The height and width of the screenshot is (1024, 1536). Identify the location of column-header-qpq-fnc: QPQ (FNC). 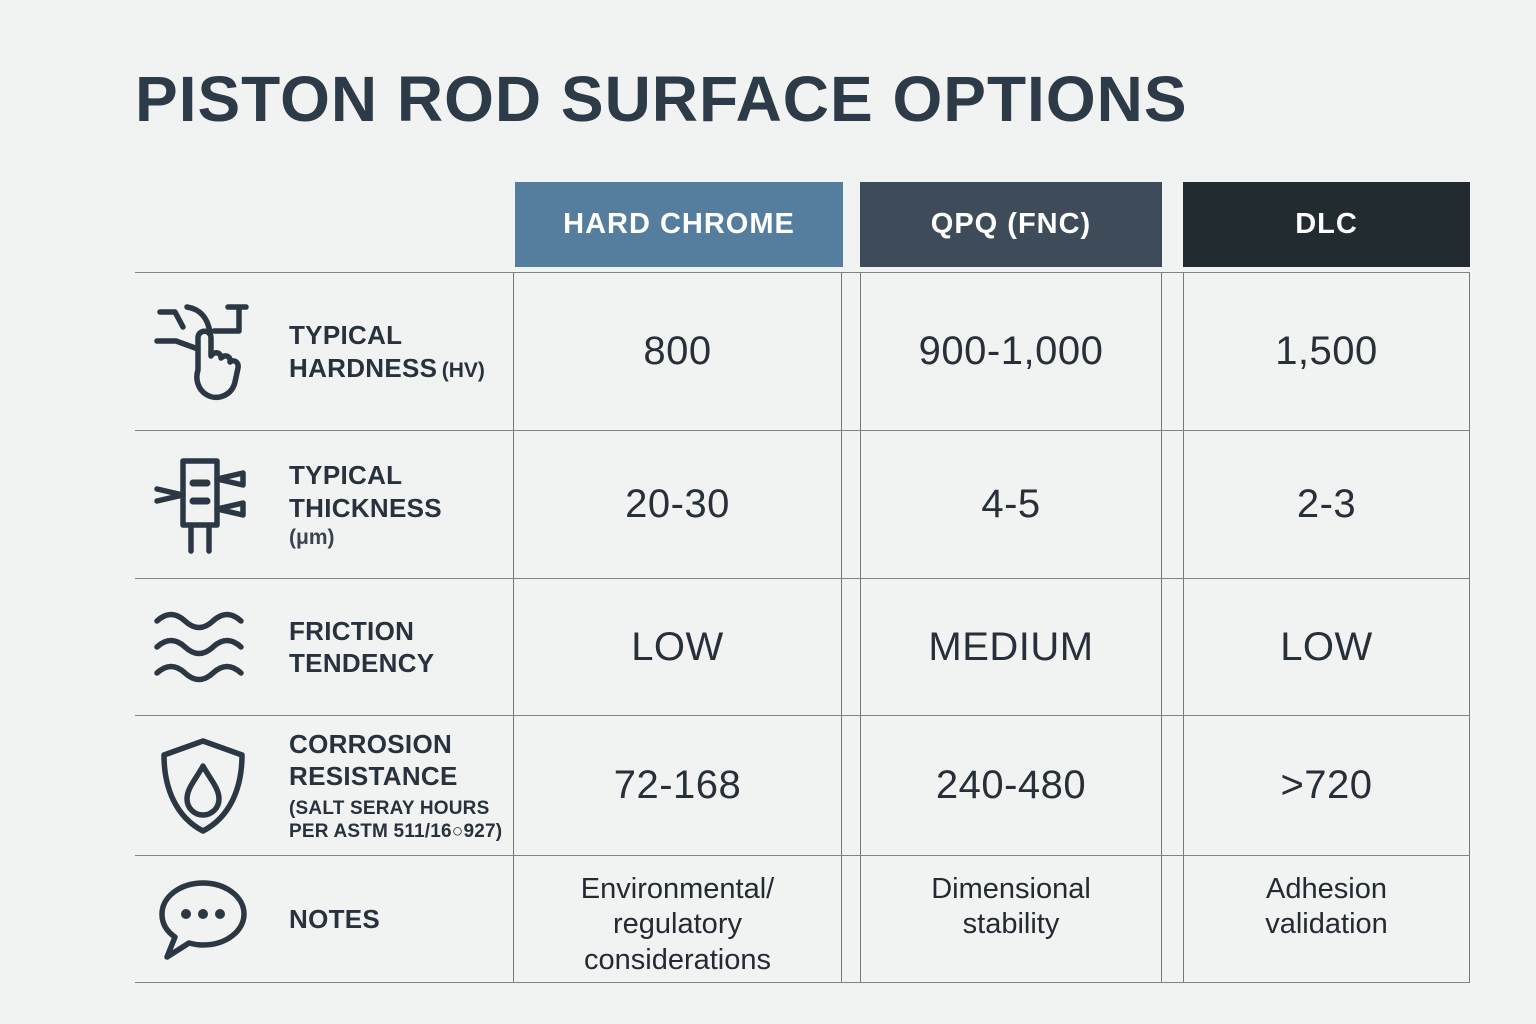
(1011, 224).